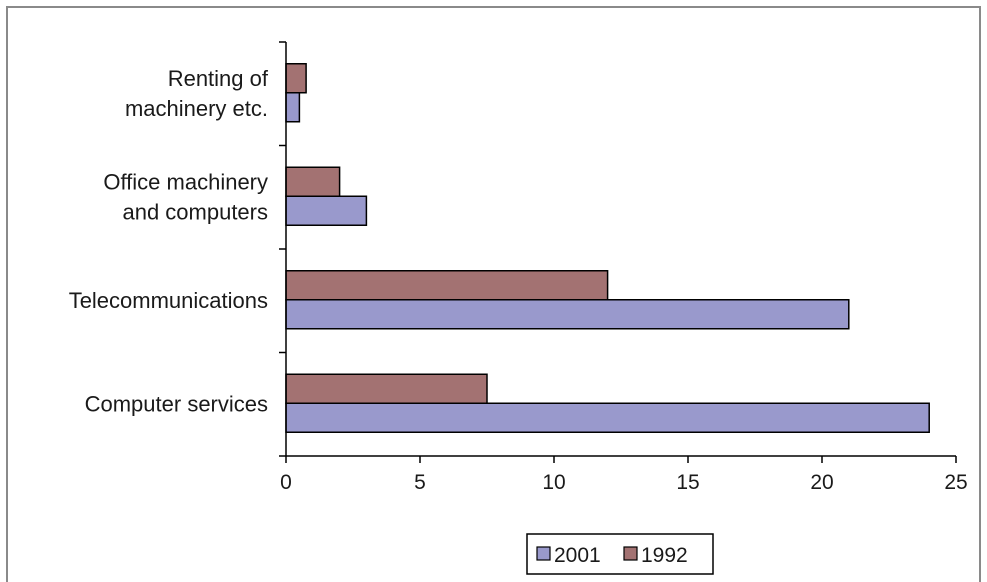 This screenshot has height=582, width=987. What do you see at coordinates (420, 482) in the screenshot?
I see `x-tick-label: 5` at bounding box center [420, 482].